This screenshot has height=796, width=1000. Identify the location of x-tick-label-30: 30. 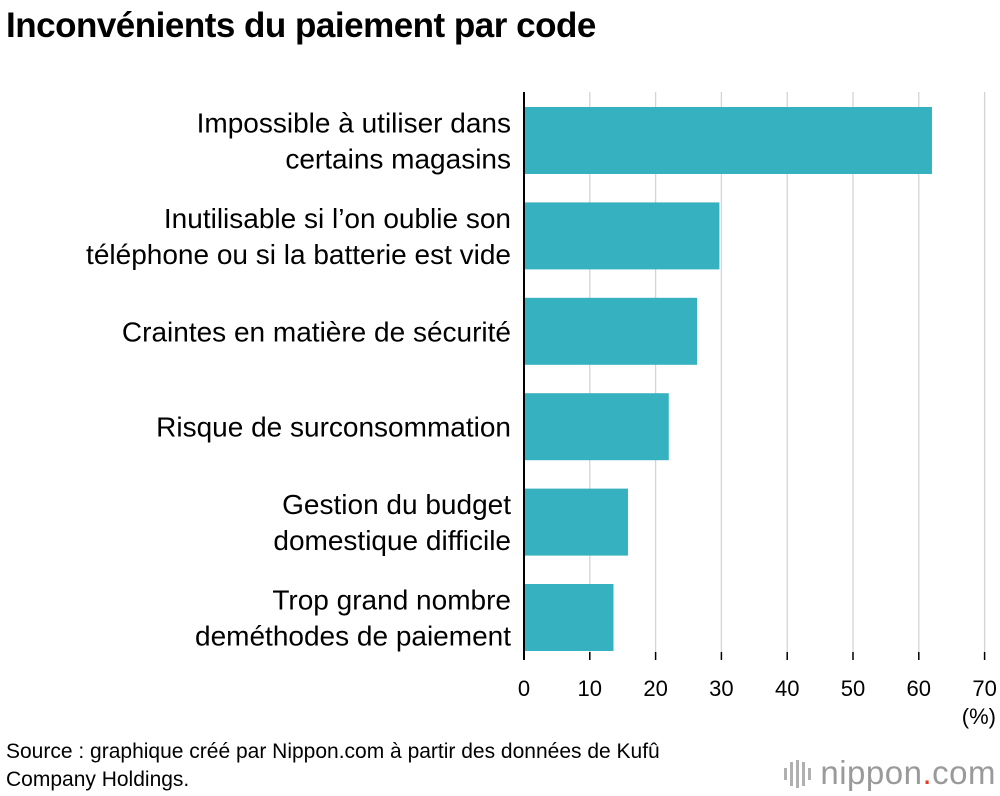
(721, 688).